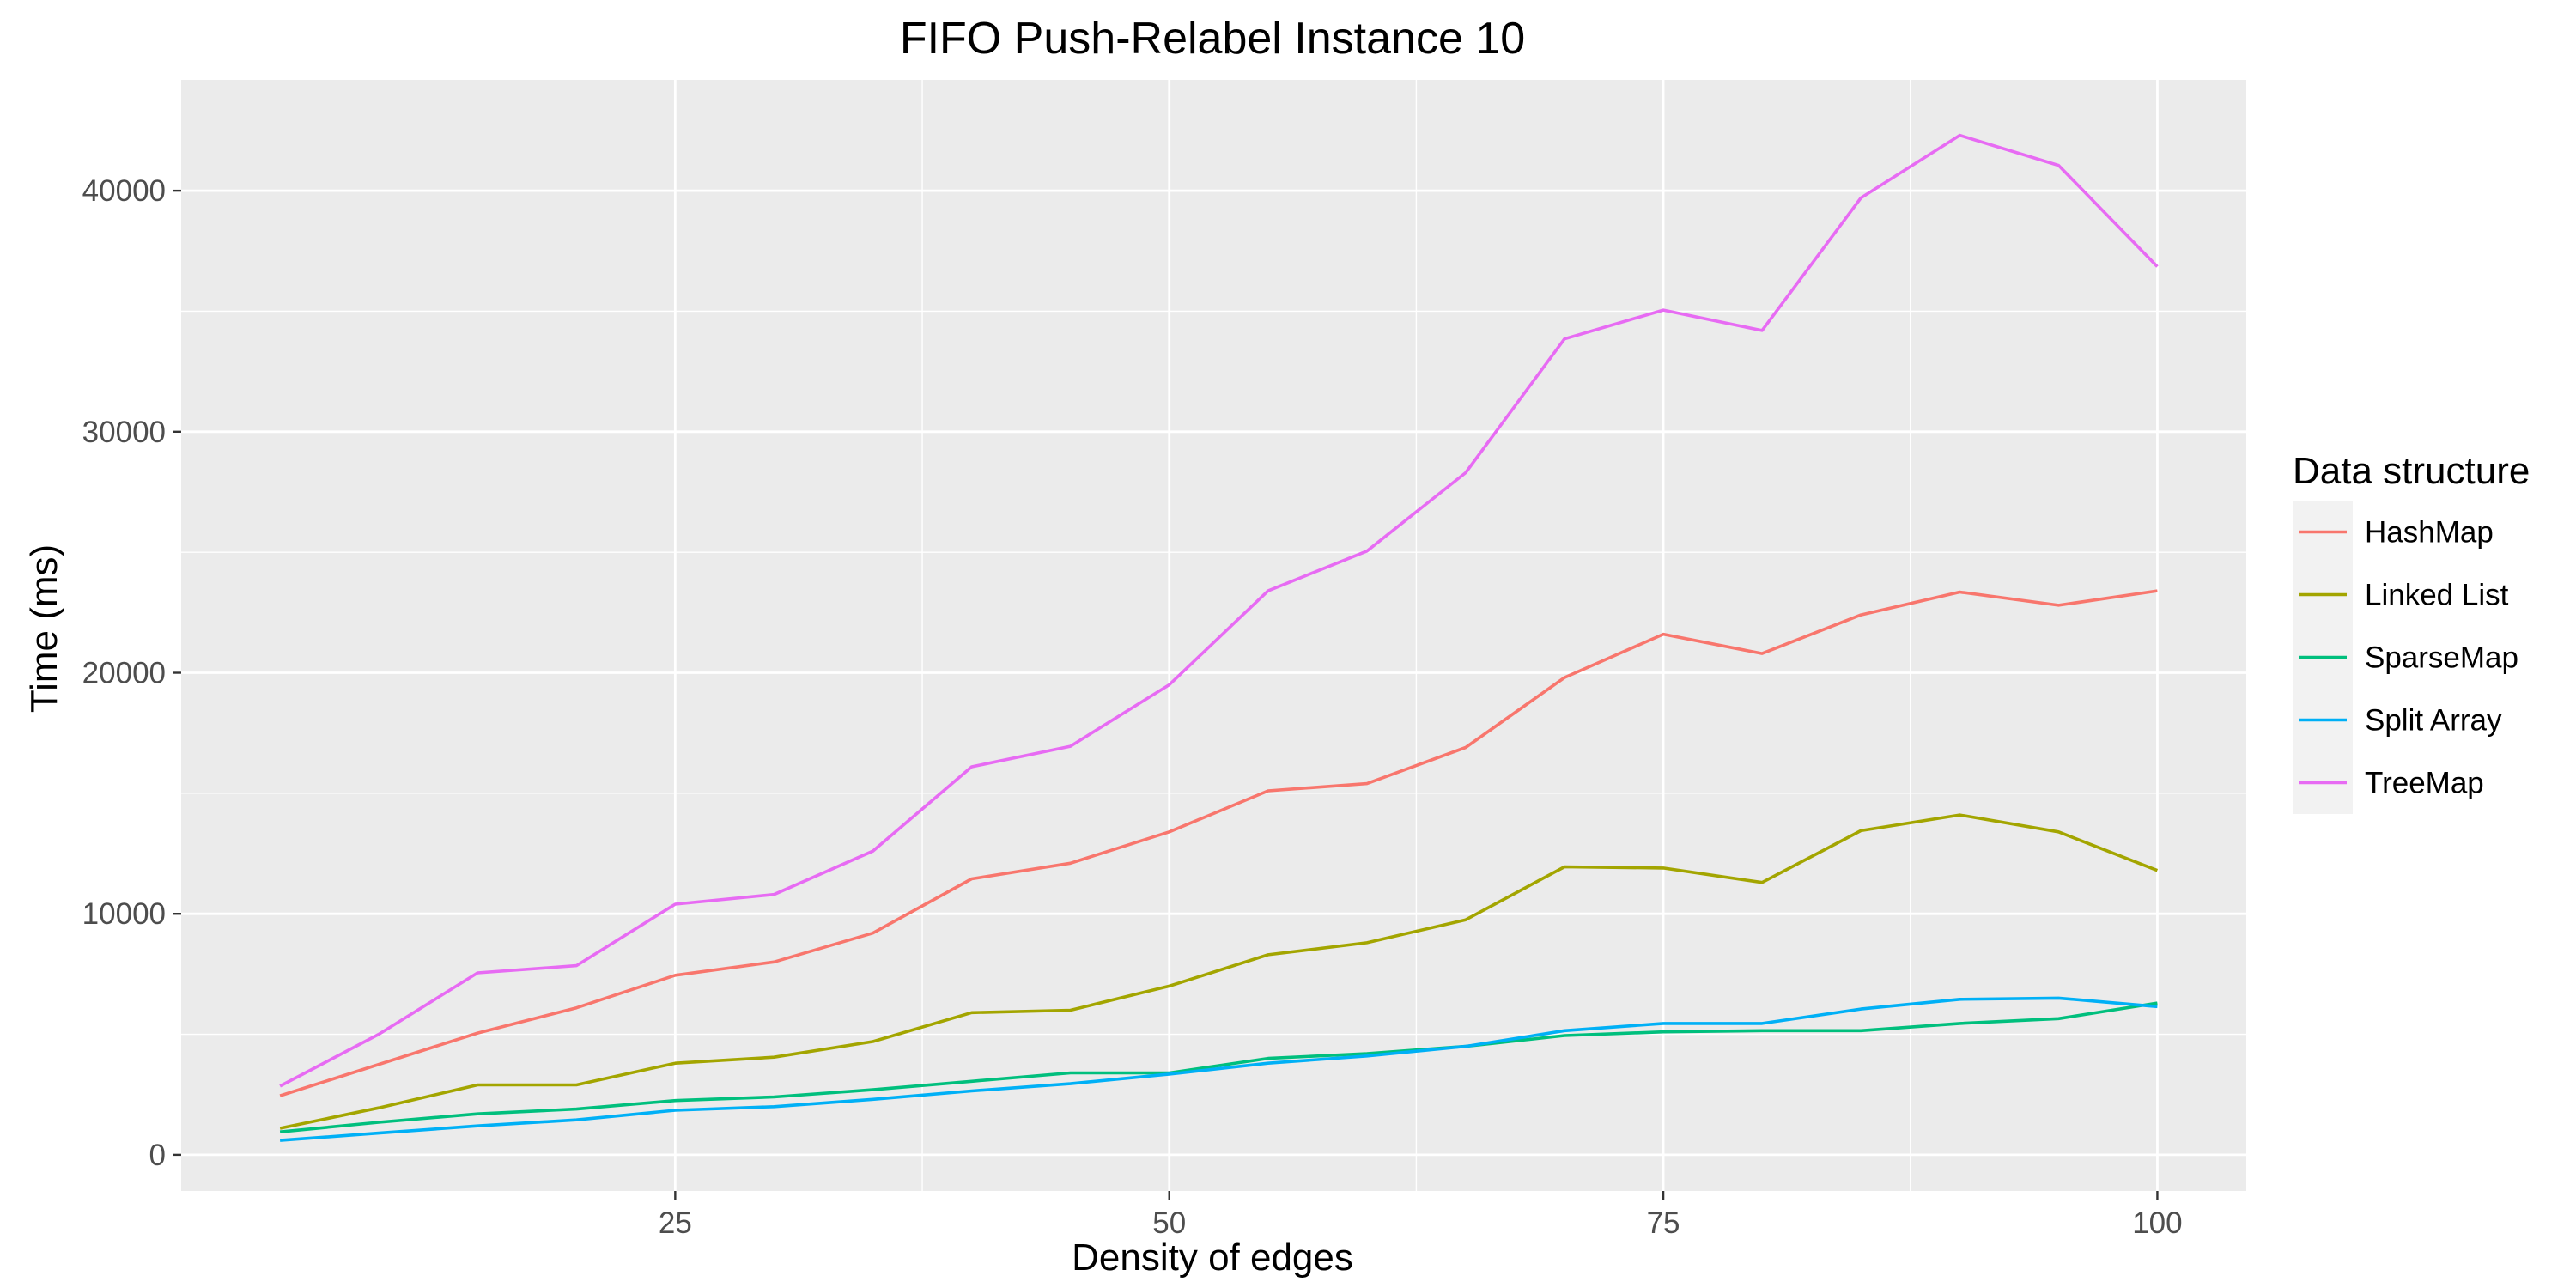  I want to click on x-tick-label: 75, so click(1664, 1223).